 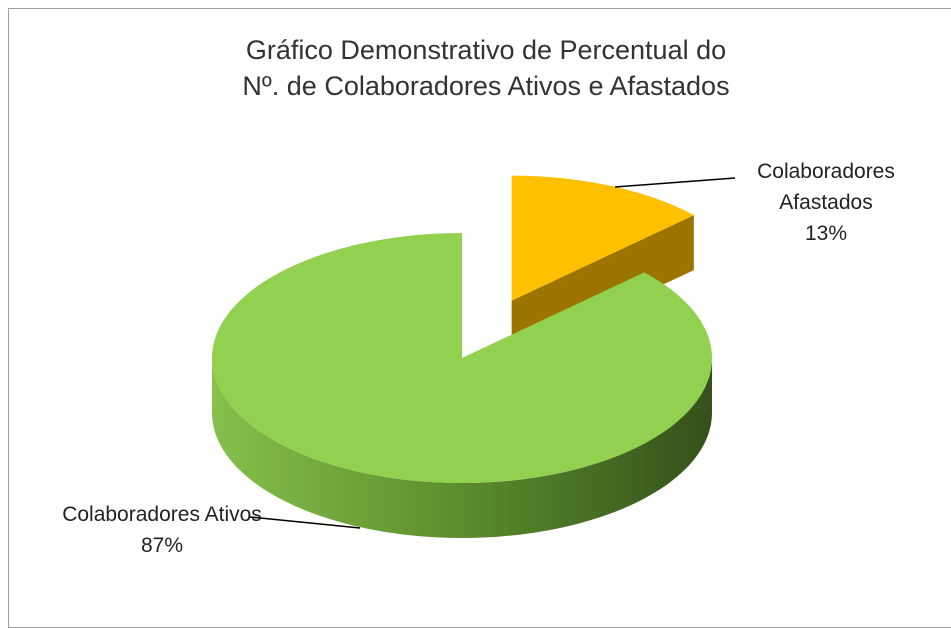 I want to click on slice, so click(x=602, y=238).